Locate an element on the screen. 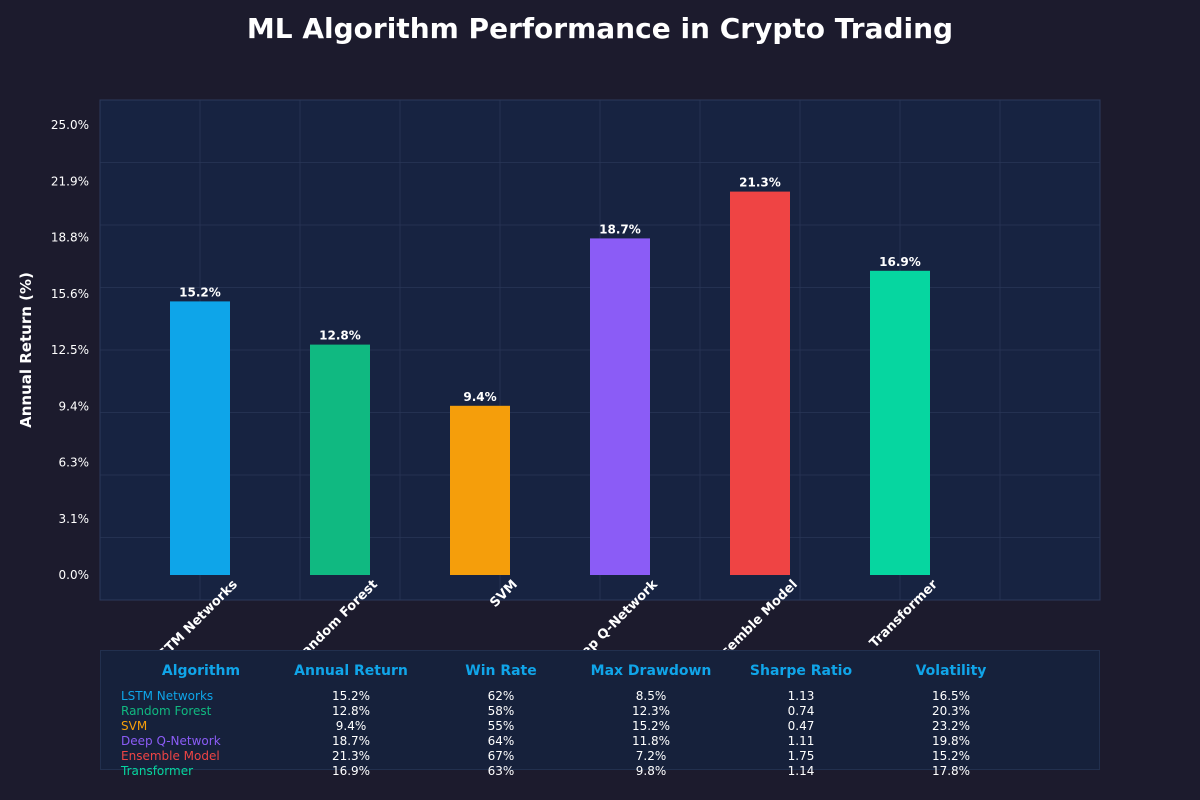 This screenshot has width=1200, height=800. y-tick-label: 6.3% is located at coordinates (74, 463).